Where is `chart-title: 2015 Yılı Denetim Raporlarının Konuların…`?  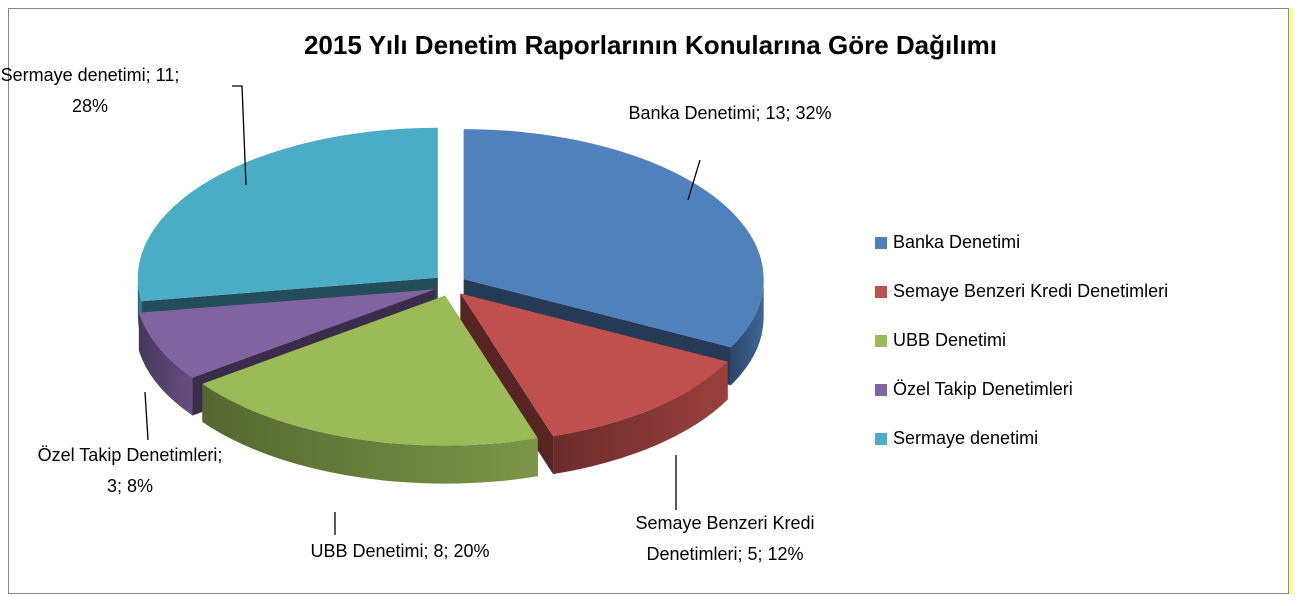
chart-title: 2015 Yılı Denetim Raporlarının Konuların… is located at coordinates (650, 45).